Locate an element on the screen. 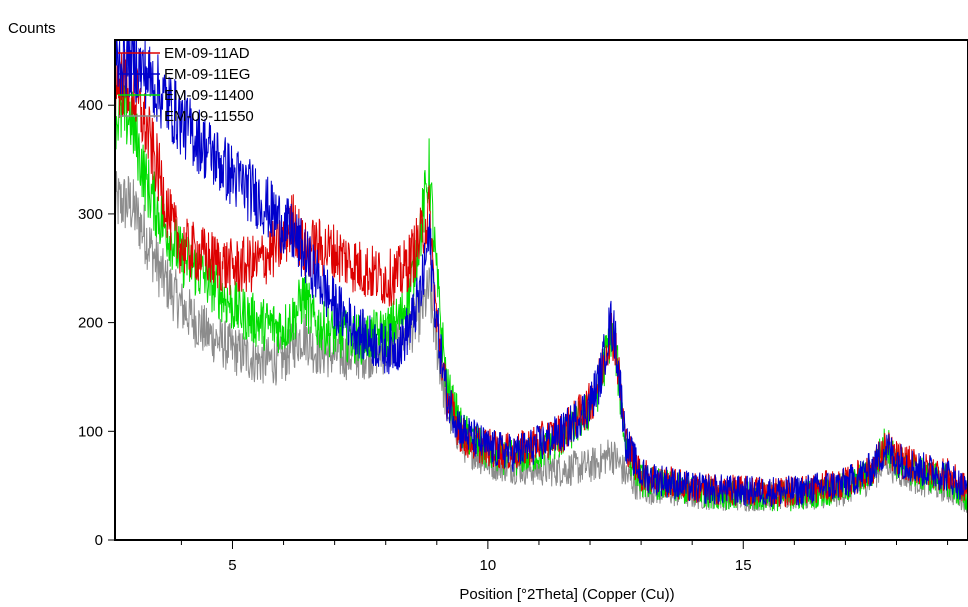 The height and width of the screenshot is (607, 968). y-tick-label: 400 is located at coordinates (90, 105).